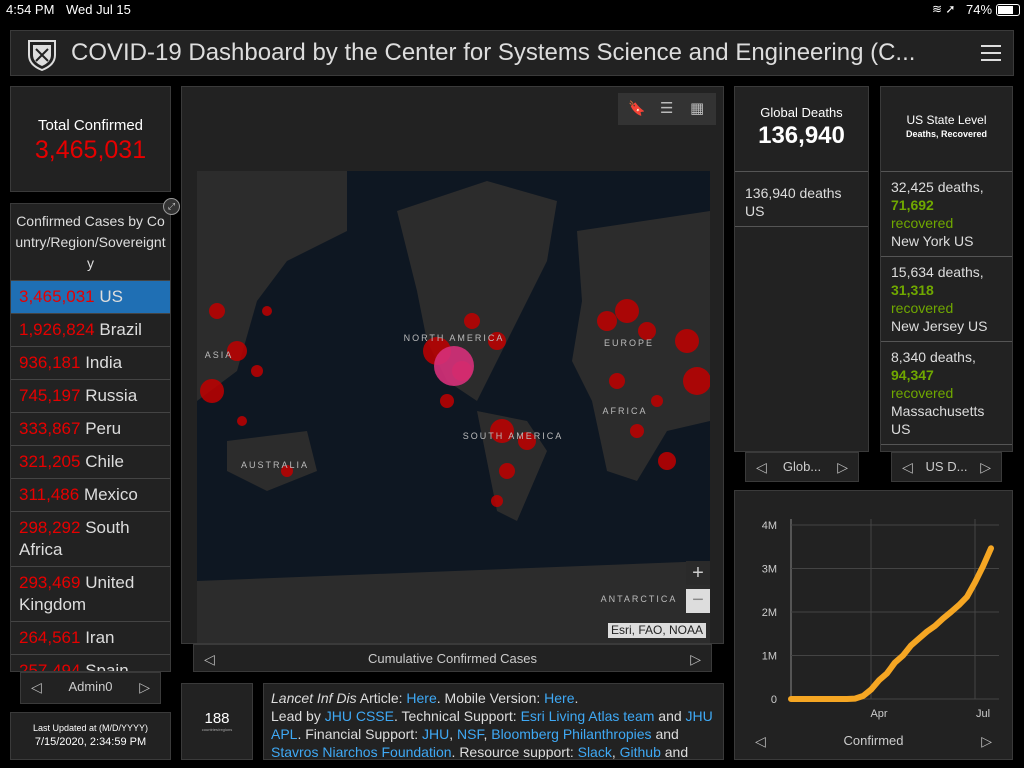  I want to click on y-tick-label: 3M, so click(769, 570).